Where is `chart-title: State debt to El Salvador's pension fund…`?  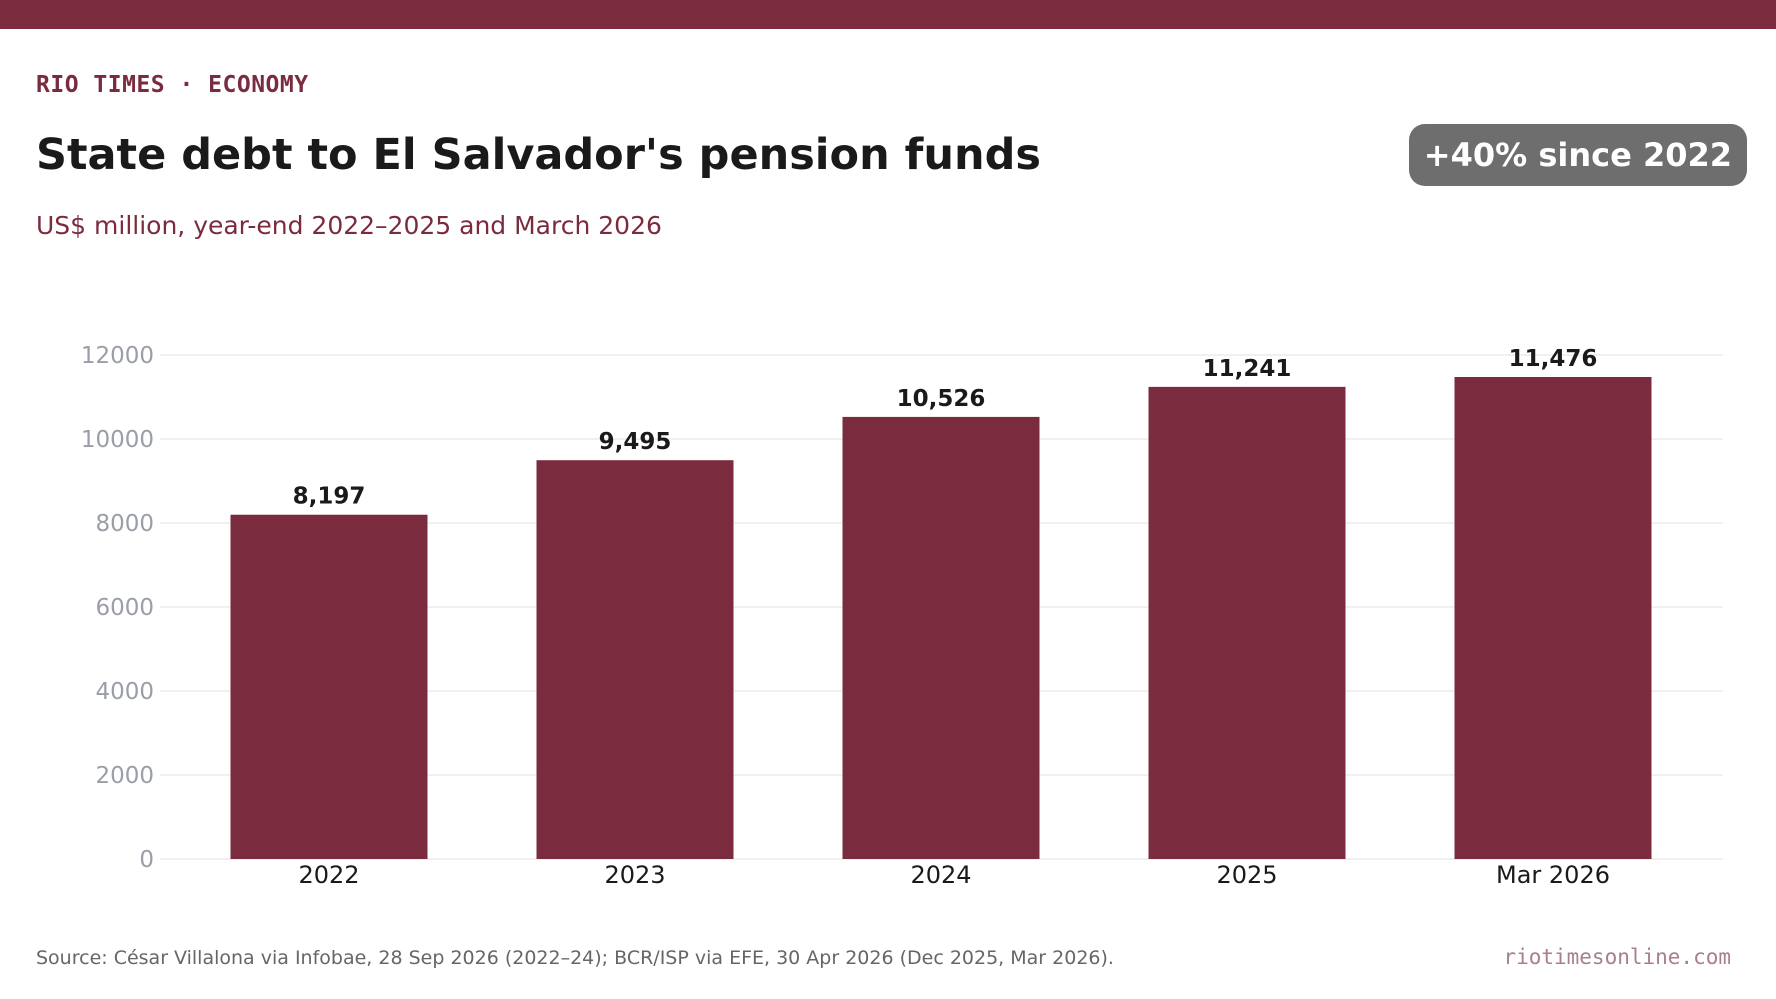
chart-title: State debt to El Salvador's pension fund… is located at coordinates (538, 155).